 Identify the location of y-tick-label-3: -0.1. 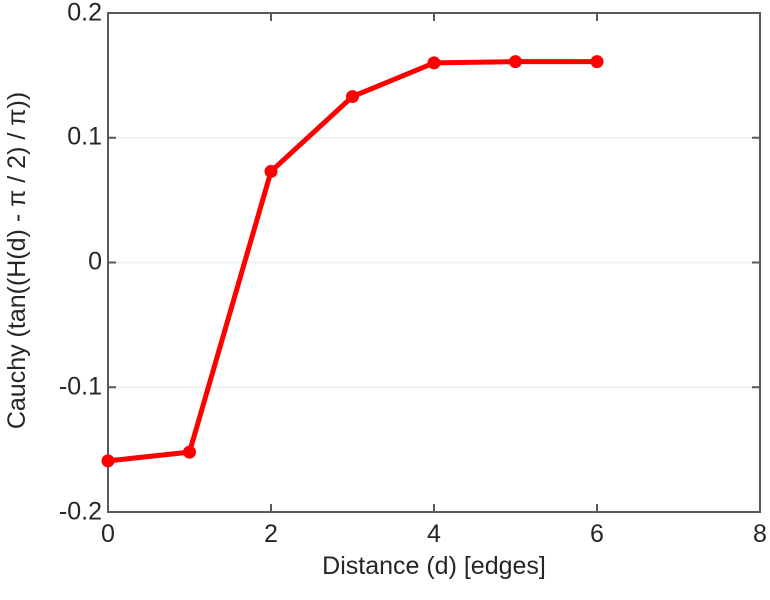
(80, 386).